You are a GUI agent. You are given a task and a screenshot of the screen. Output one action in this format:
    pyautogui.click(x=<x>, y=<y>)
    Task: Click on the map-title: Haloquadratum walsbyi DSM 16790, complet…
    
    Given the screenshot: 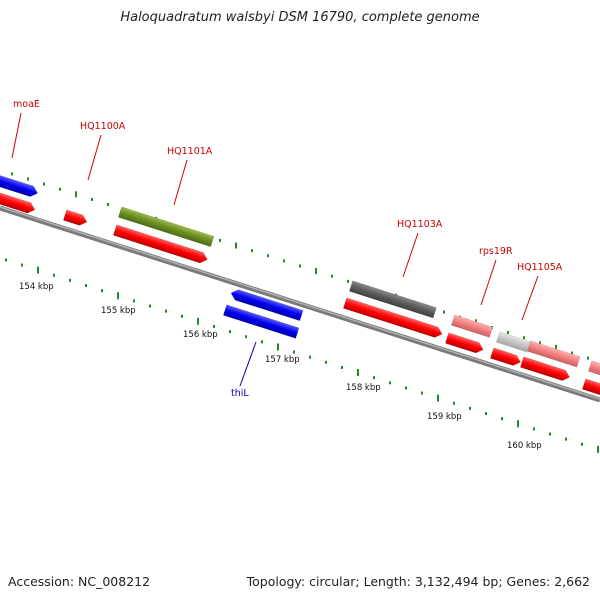 What is the action you would take?
    pyautogui.click(x=300, y=17)
    